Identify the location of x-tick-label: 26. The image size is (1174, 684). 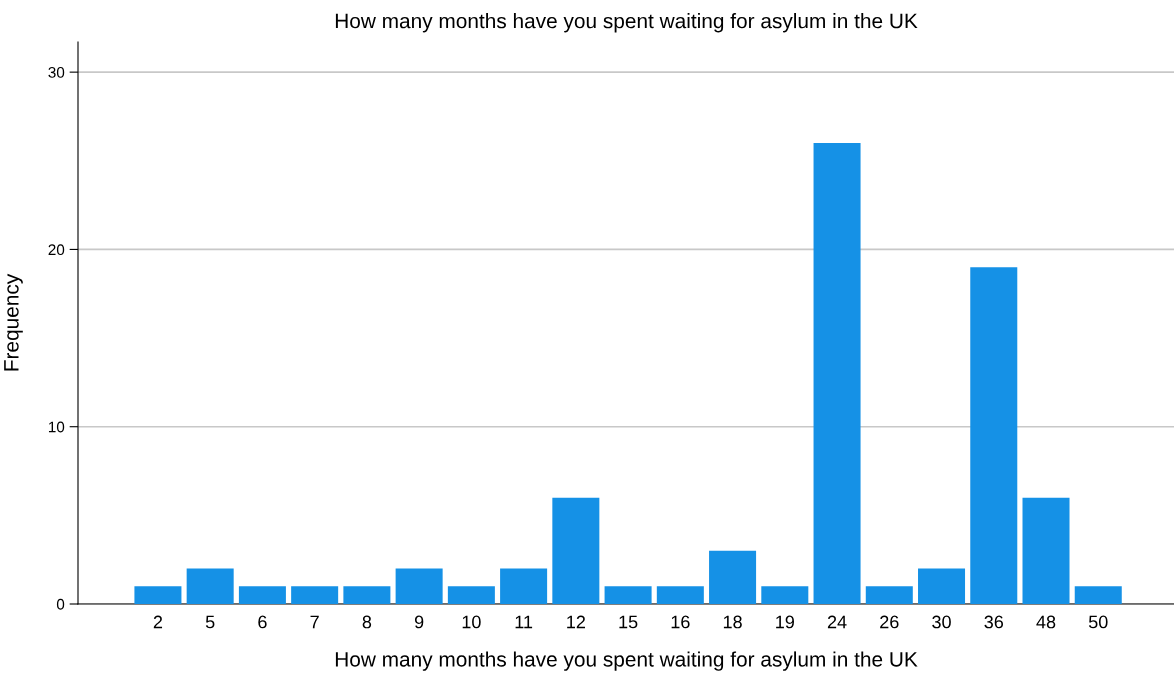
(889, 622).